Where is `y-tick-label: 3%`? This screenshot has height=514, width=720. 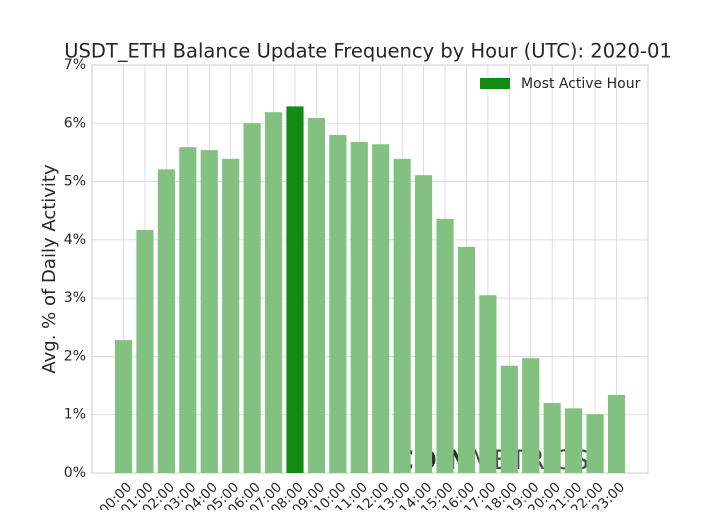 y-tick-label: 3% is located at coordinates (75, 298).